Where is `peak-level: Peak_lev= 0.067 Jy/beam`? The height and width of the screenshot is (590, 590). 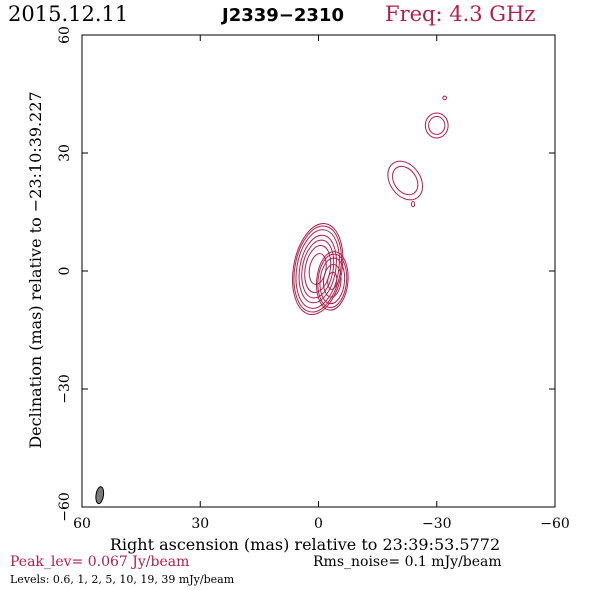 peak-level: Peak_lev= 0.067 Jy/beam is located at coordinates (100, 562).